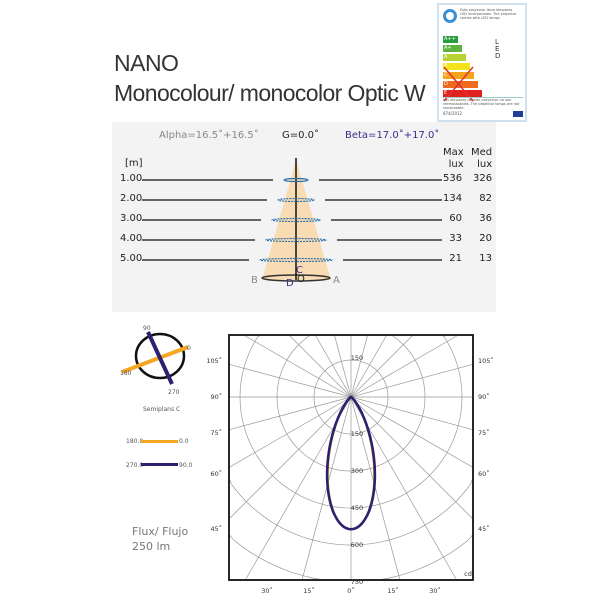 This screenshot has height=603, width=603. What do you see at coordinates (184, 441) in the screenshot?
I see `legend-orange-to: 0.0` at bounding box center [184, 441].